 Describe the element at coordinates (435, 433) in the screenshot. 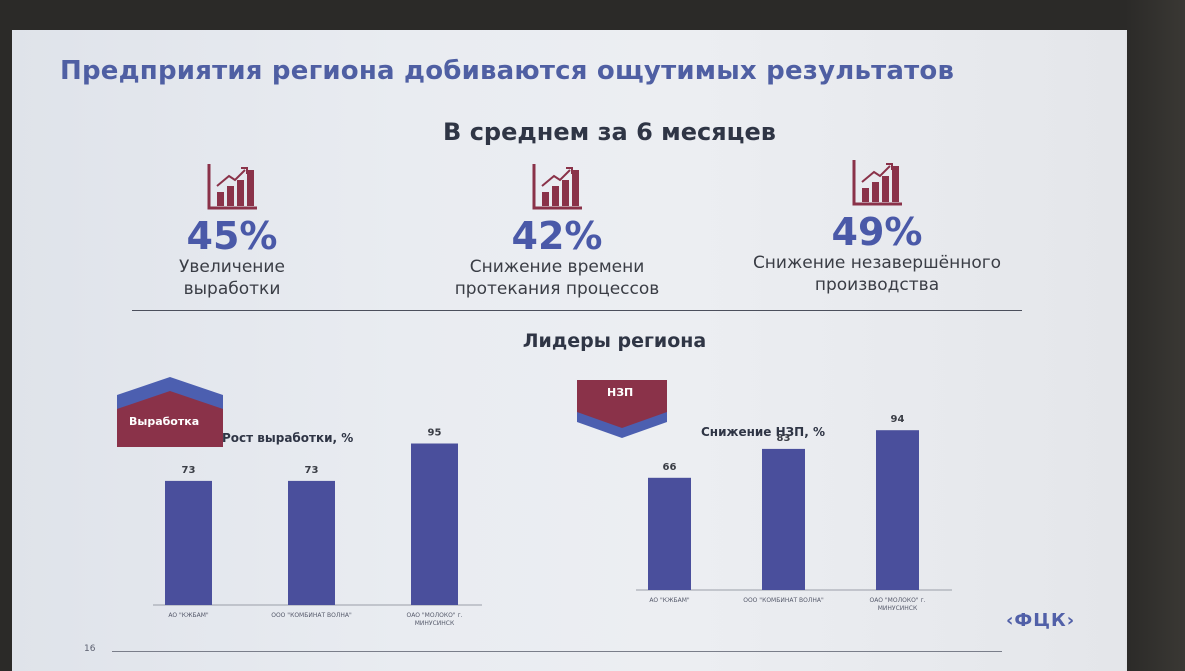

I see `data-label: 95` at that location.